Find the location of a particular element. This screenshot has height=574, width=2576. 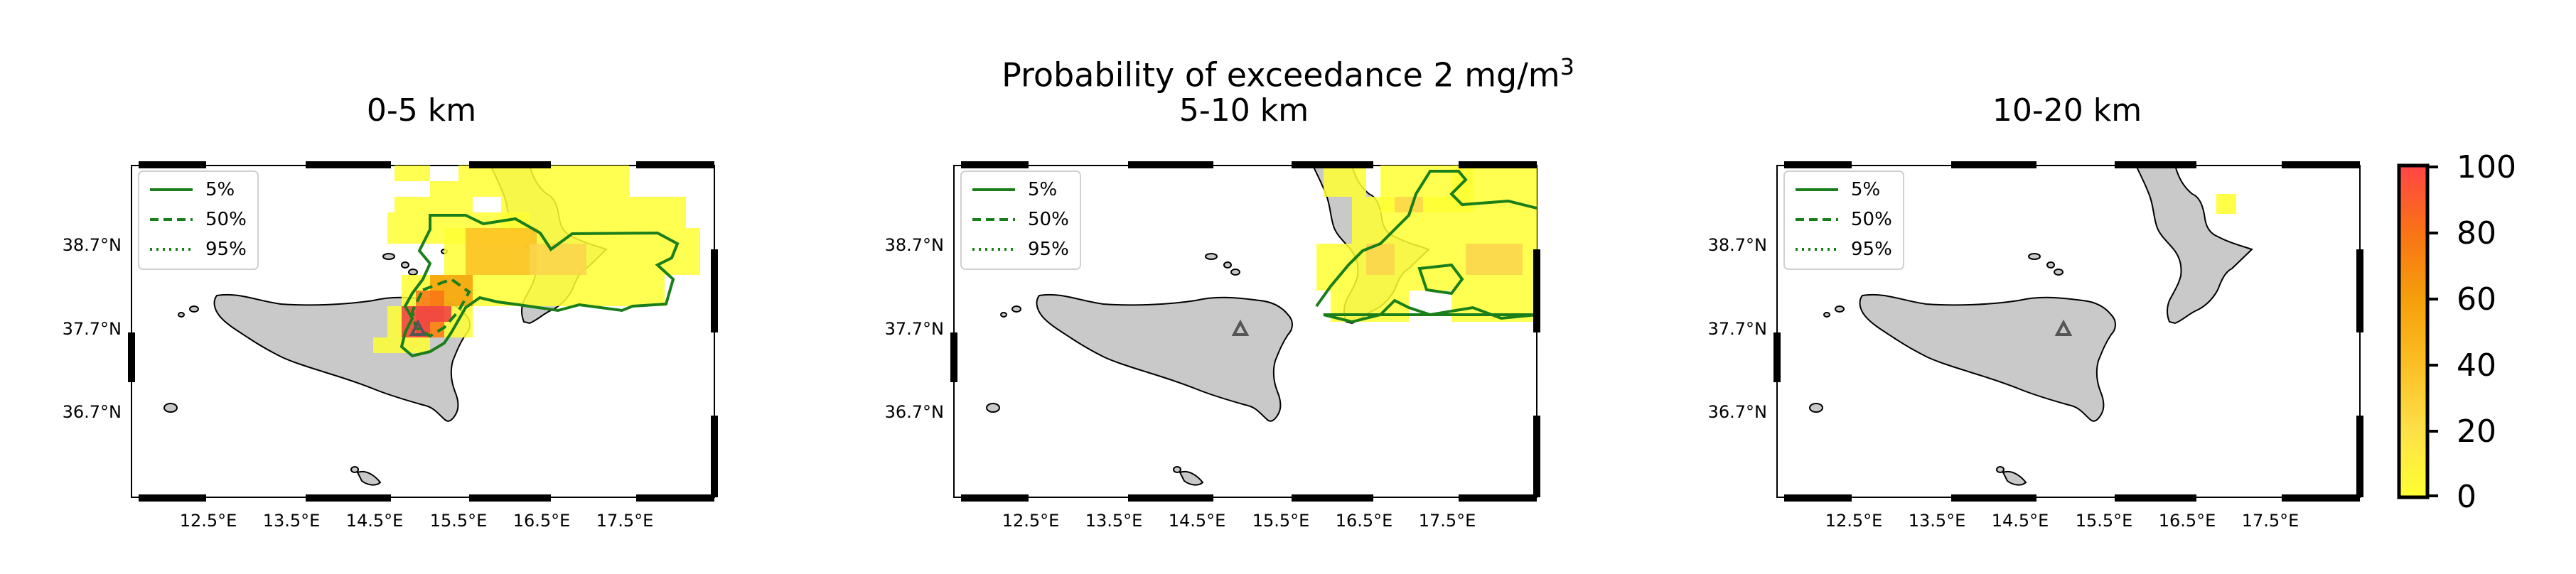

panel-title-2: 5-10 km is located at coordinates (1244, 110).